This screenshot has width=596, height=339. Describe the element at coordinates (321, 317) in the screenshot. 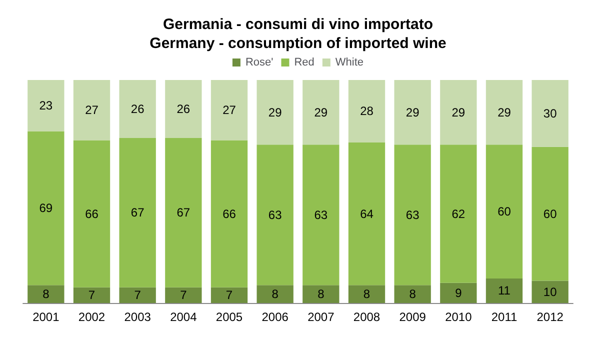

I see `x-tick-label: 2007` at that location.